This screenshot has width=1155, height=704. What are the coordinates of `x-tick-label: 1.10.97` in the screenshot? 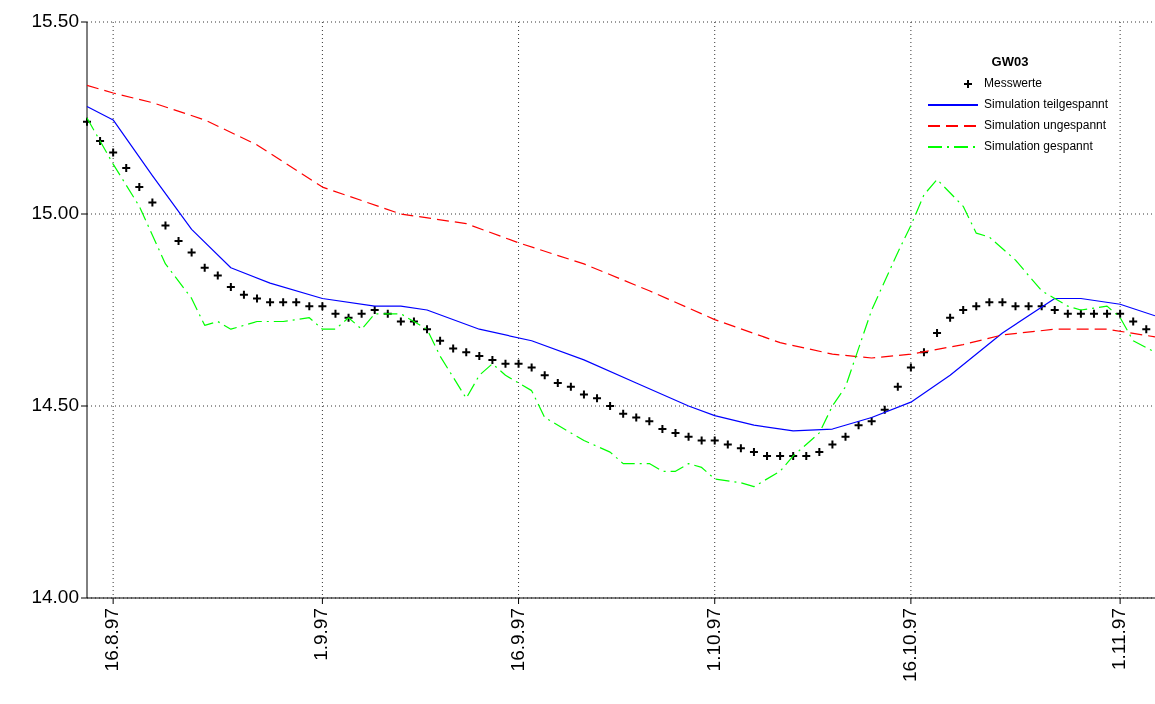 It's located at (713, 640).